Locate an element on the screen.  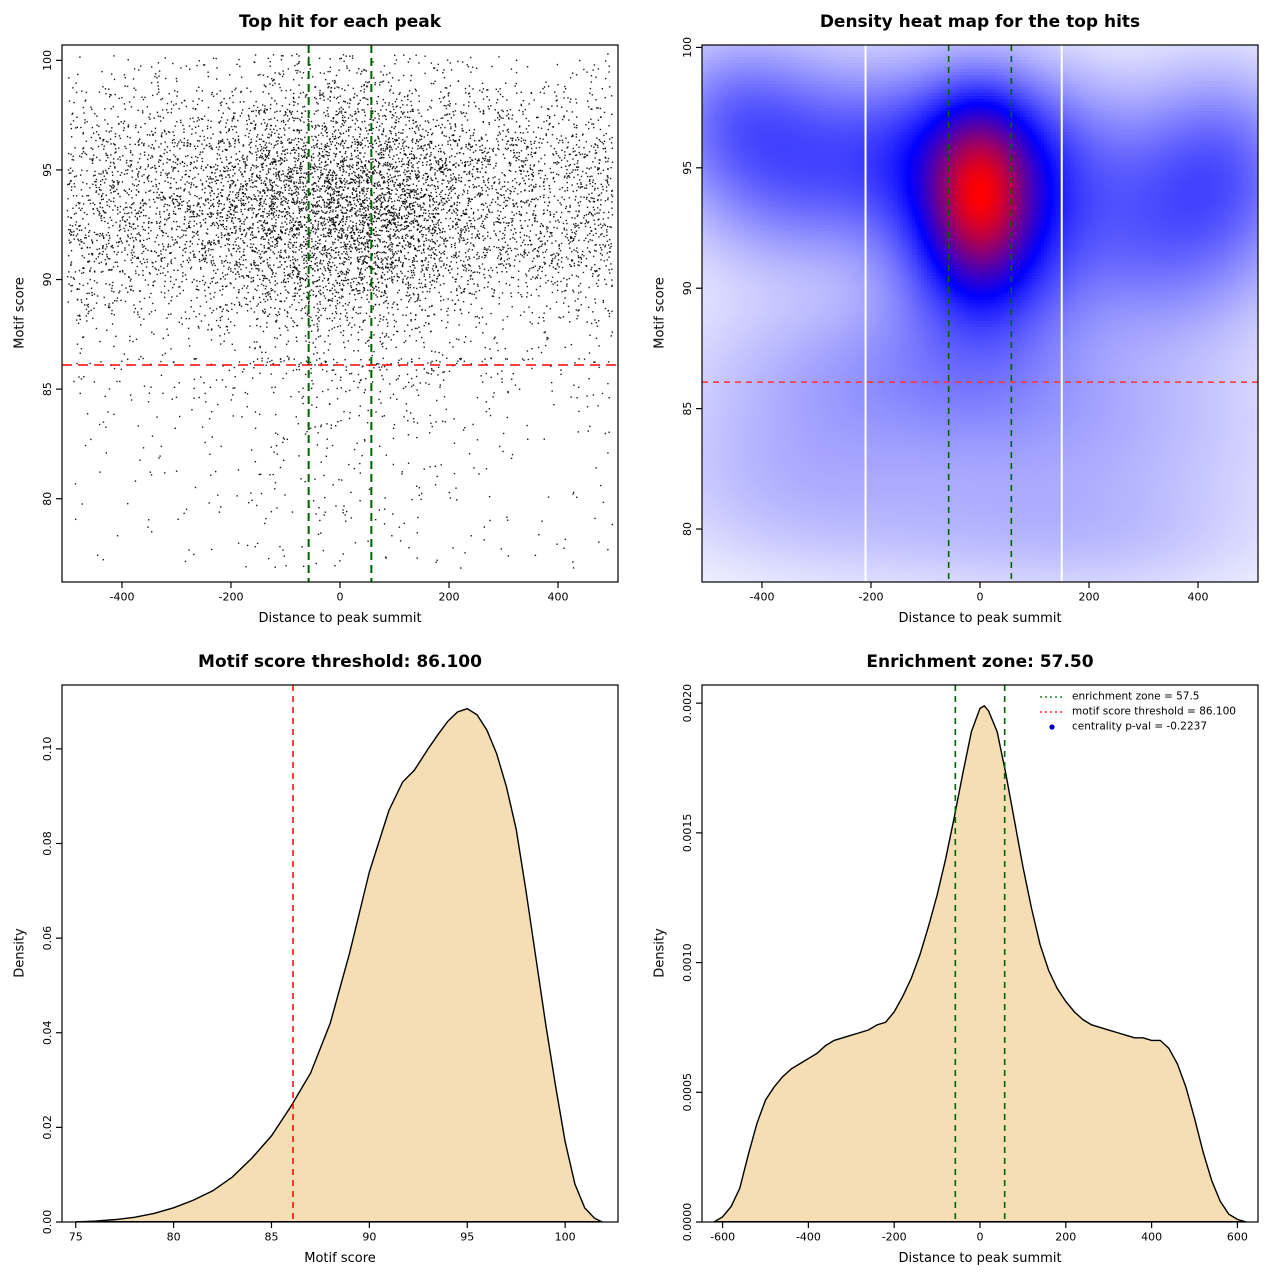
scatter-y-axis-label: Motif score is located at coordinates (20, 313).